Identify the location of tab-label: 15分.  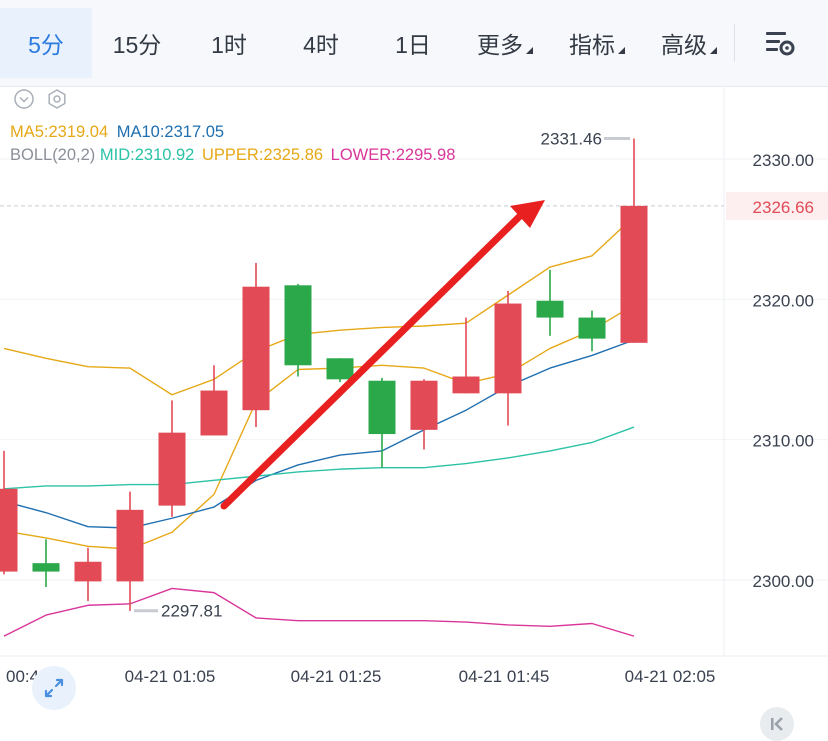
(137, 45).